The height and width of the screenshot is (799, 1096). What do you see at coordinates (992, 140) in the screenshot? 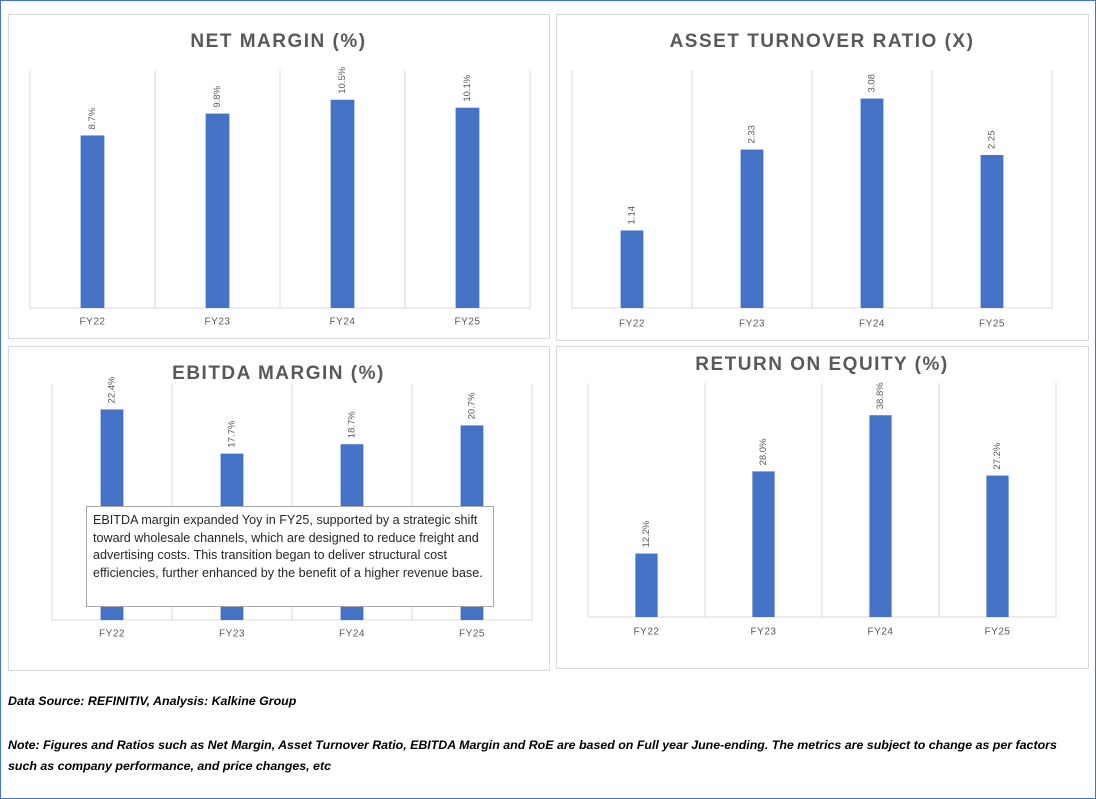
I see `value-label: 2.25` at bounding box center [992, 140].